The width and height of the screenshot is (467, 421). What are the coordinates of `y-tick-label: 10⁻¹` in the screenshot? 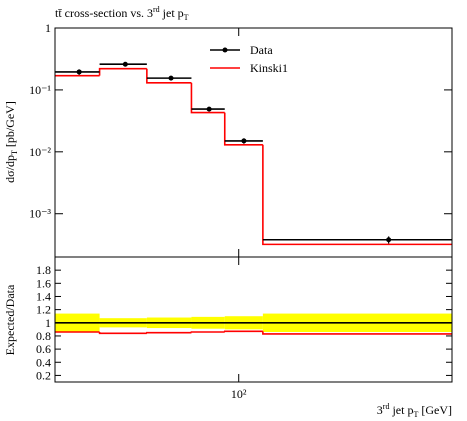 It's located at (40, 90).